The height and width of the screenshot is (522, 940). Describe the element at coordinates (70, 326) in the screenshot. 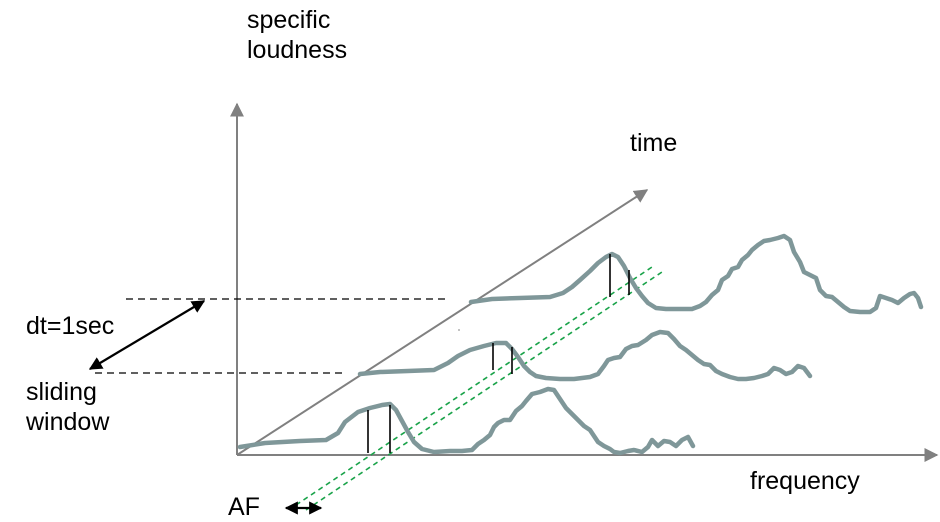

I see `dt-label: dt=1sec` at that location.